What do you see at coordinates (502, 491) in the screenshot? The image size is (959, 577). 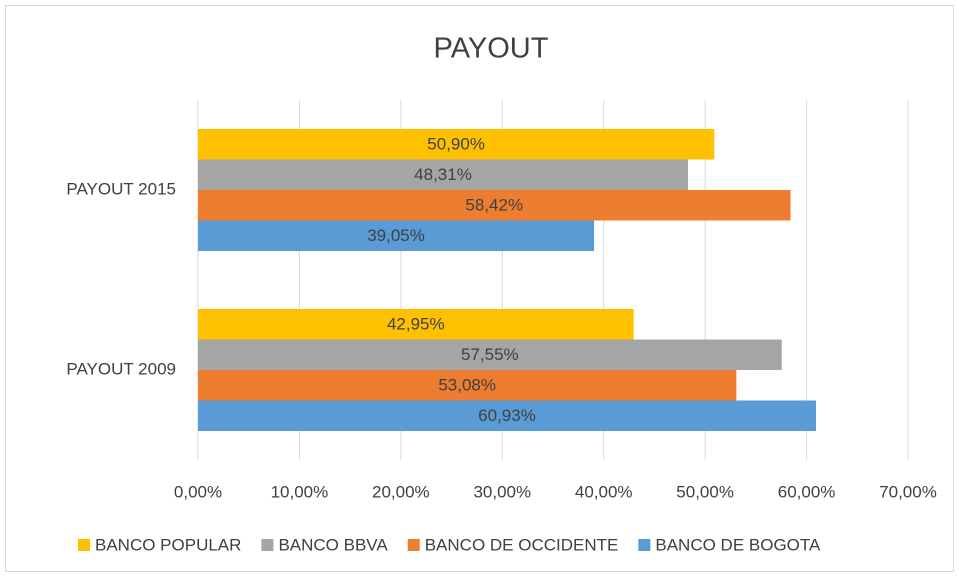 I see `x-tick-label: 30,00%` at bounding box center [502, 491].